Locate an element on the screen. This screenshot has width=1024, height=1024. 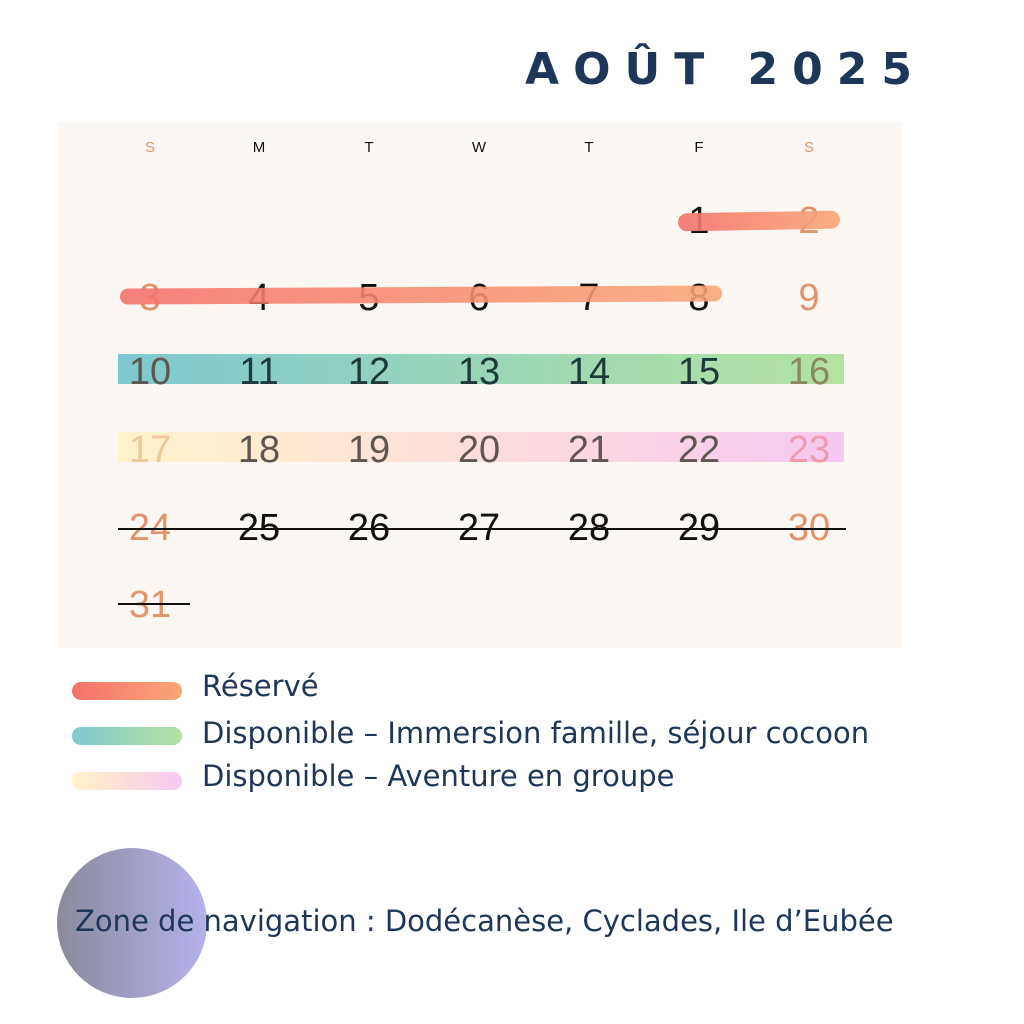
day-cell: 20 is located at coordinates (479, 450).